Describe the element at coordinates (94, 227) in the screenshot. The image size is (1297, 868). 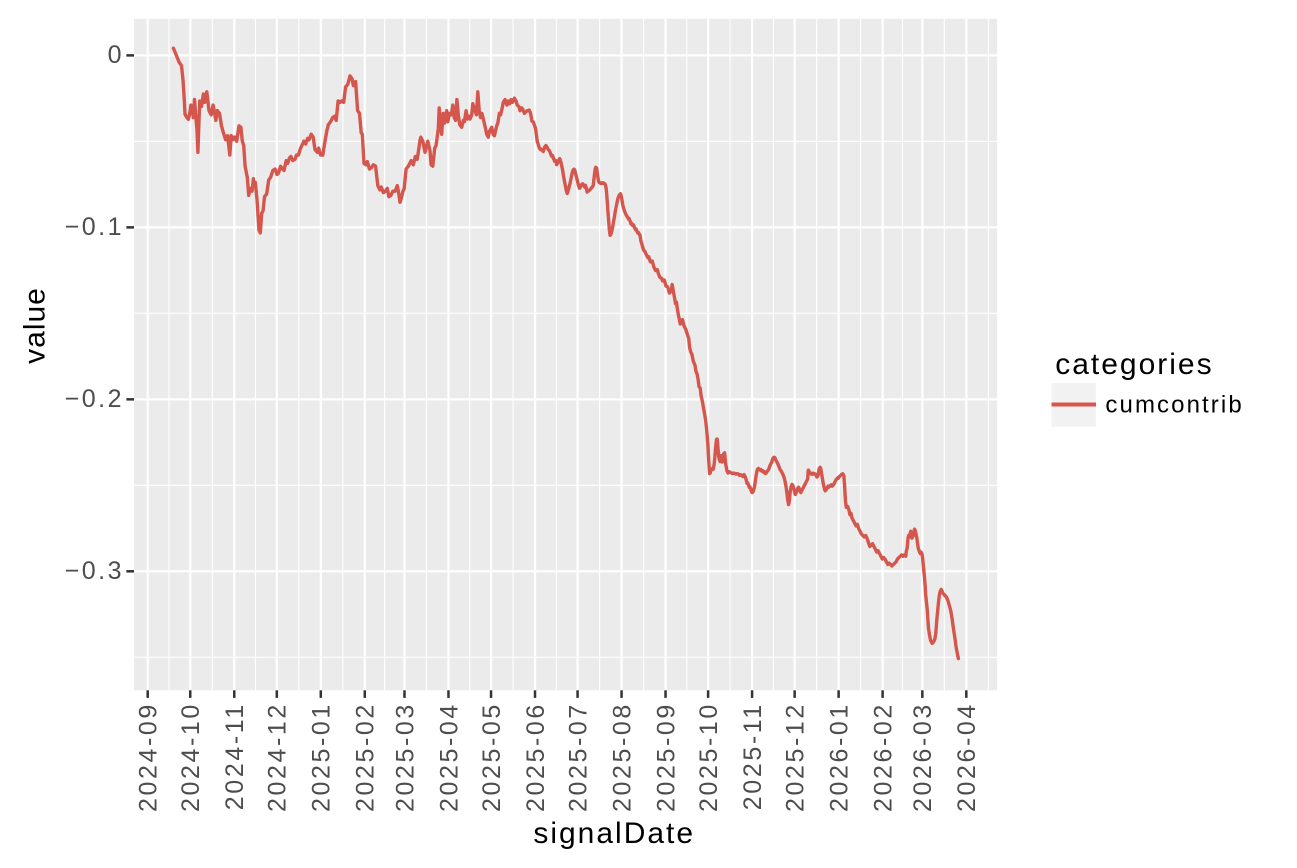
I see `svg-text: −0.1` at that location.